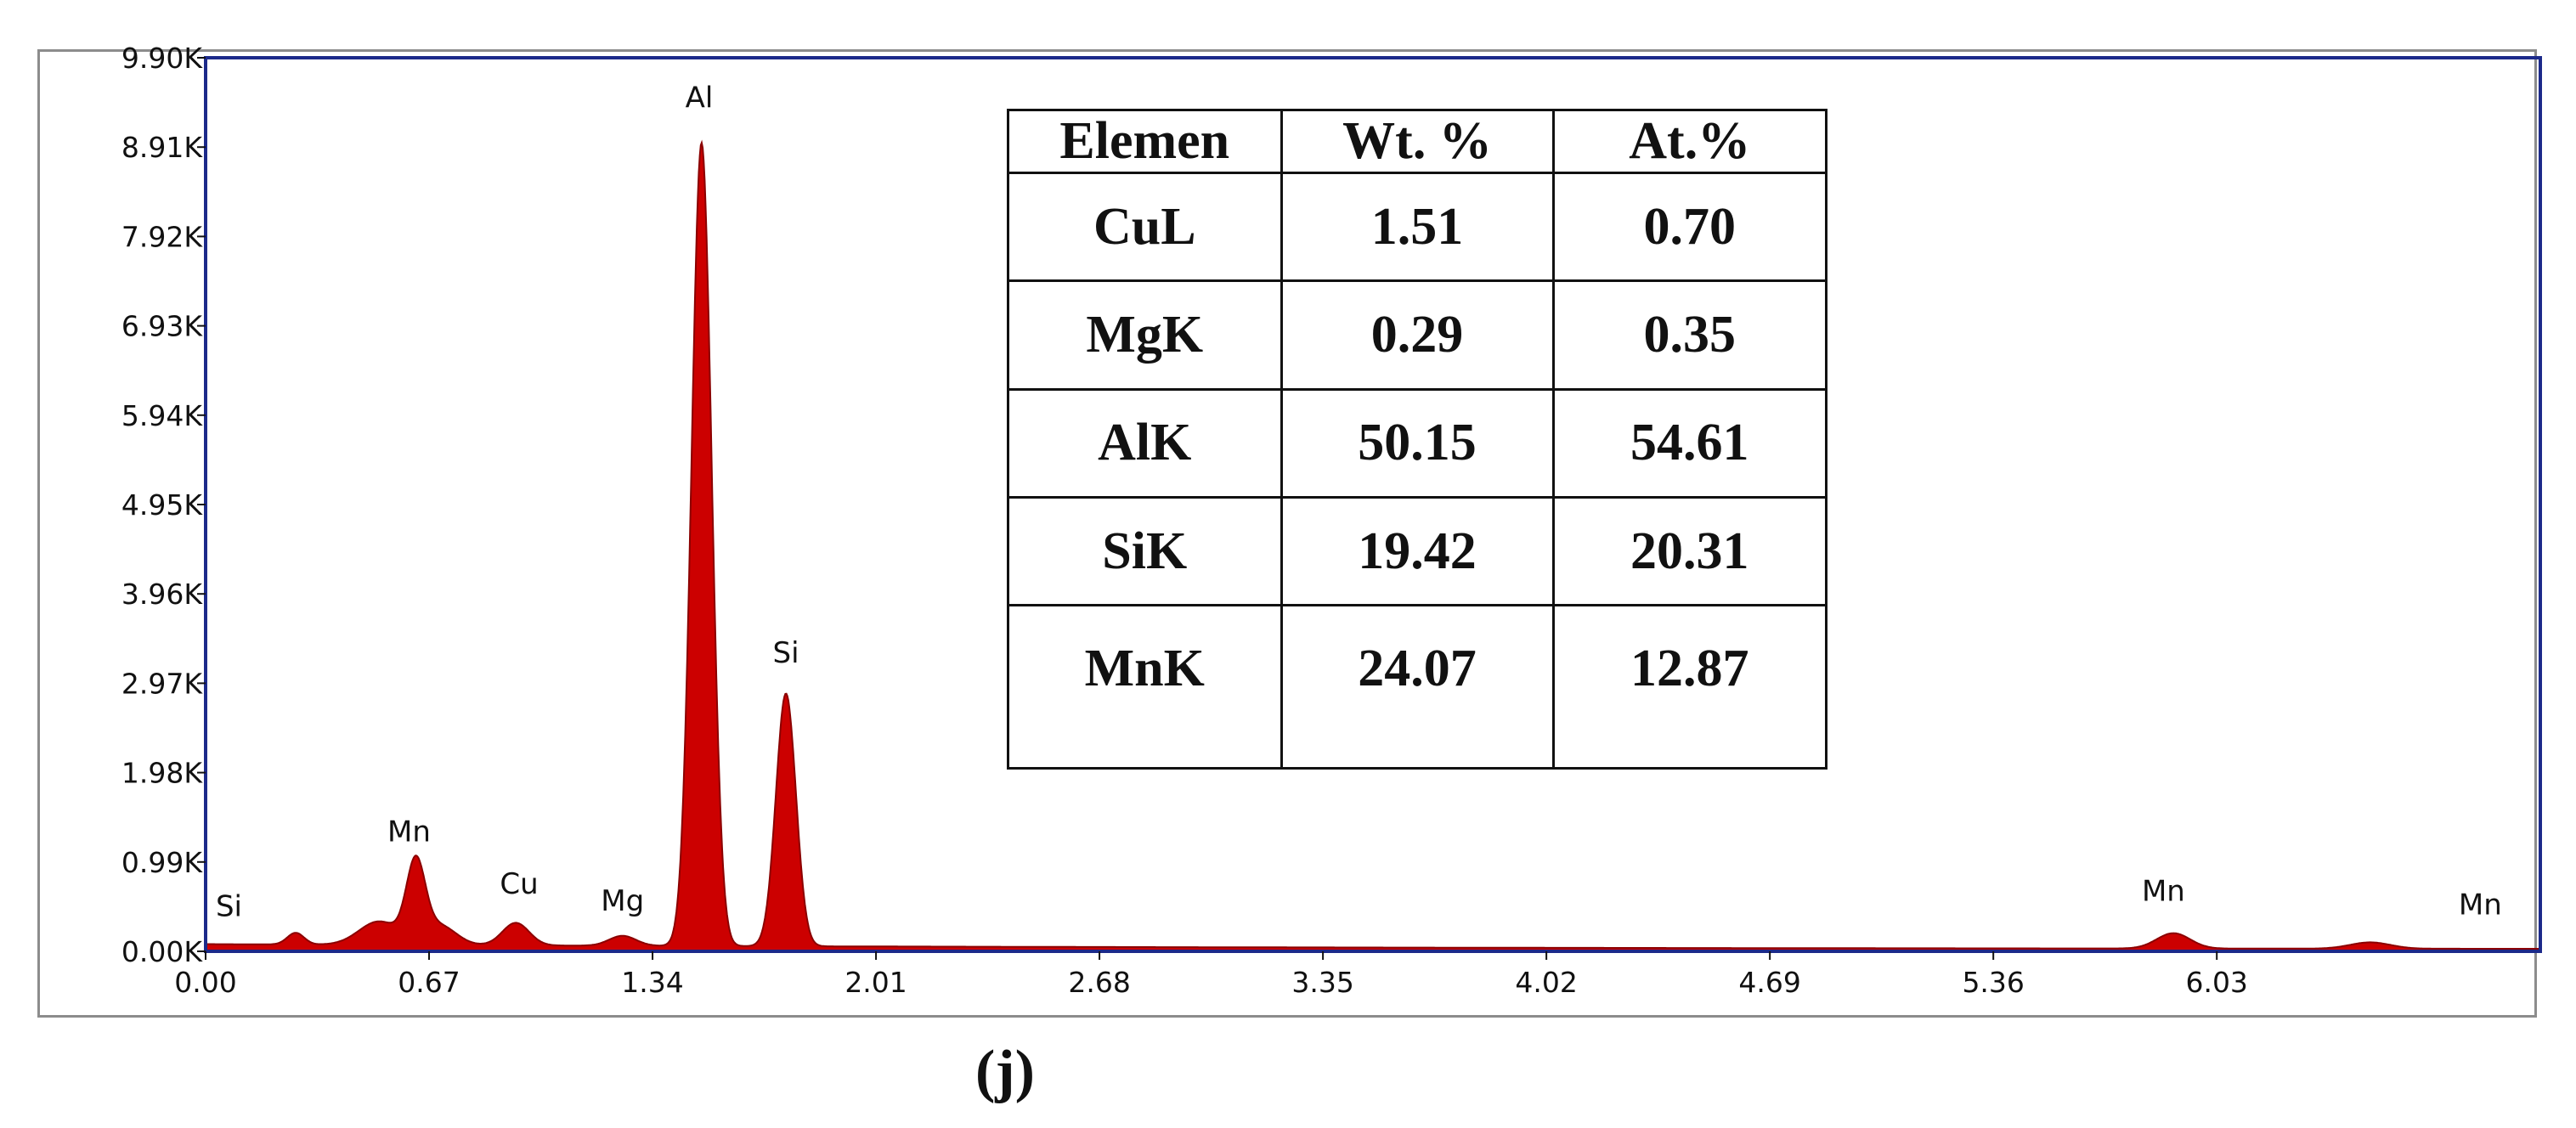 This screenshot has width=2576, height=1128. What do you see at coordinates (1146, 227) in the screenshot?
I see `cell-element: CuL` at bounding box center [1146, 227].